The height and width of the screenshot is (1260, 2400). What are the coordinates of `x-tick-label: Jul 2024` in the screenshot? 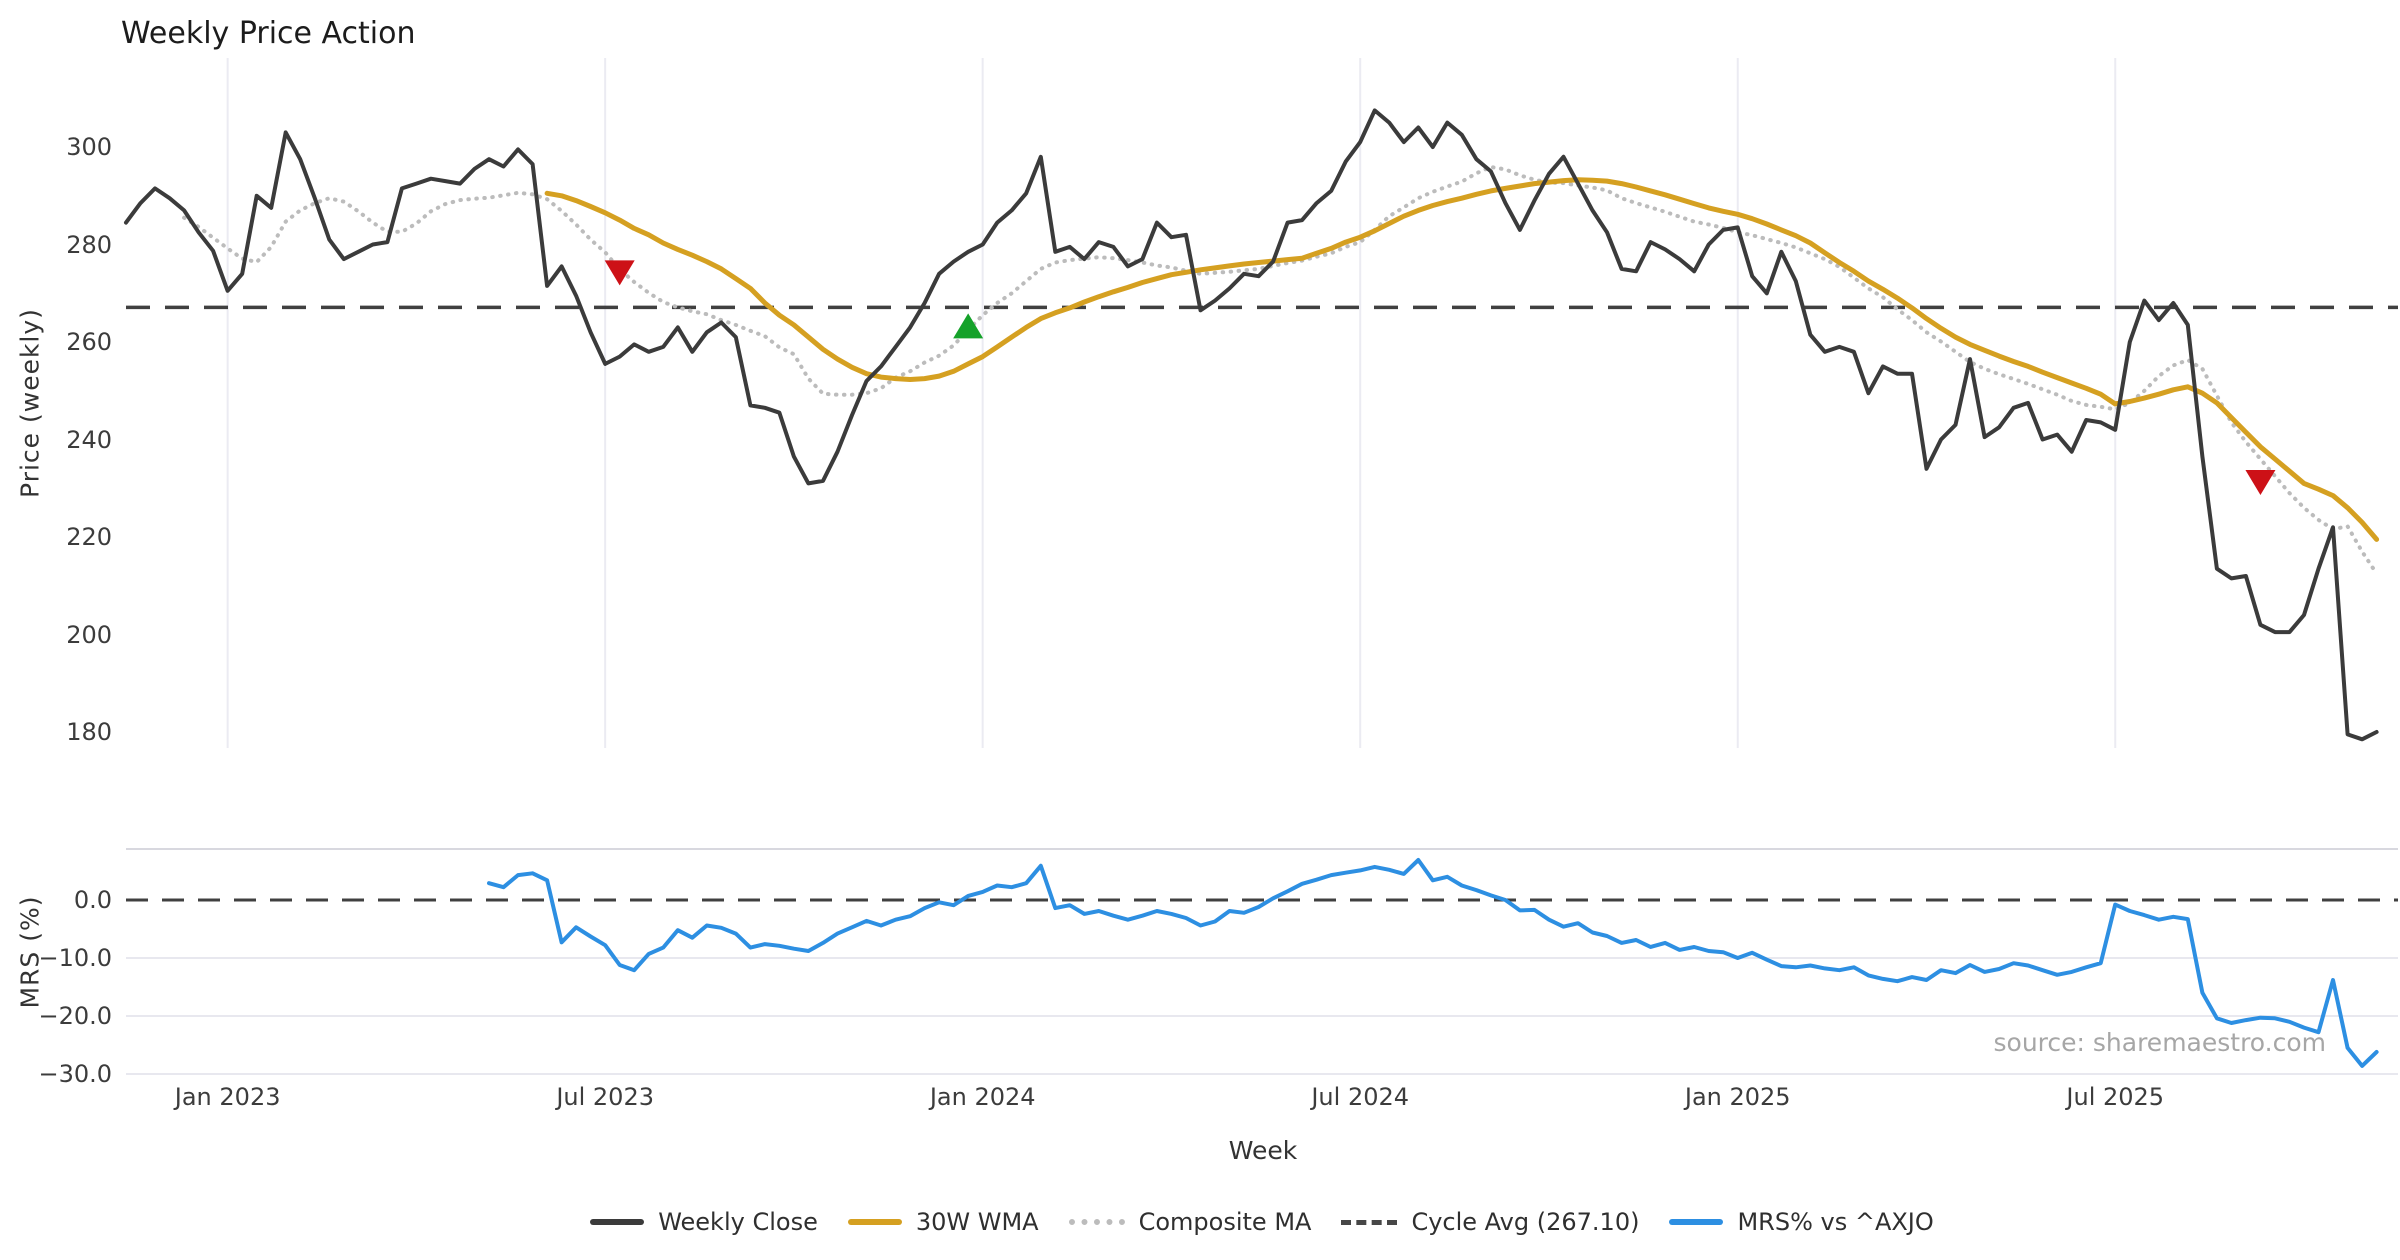 It's located at (1360, 1097).